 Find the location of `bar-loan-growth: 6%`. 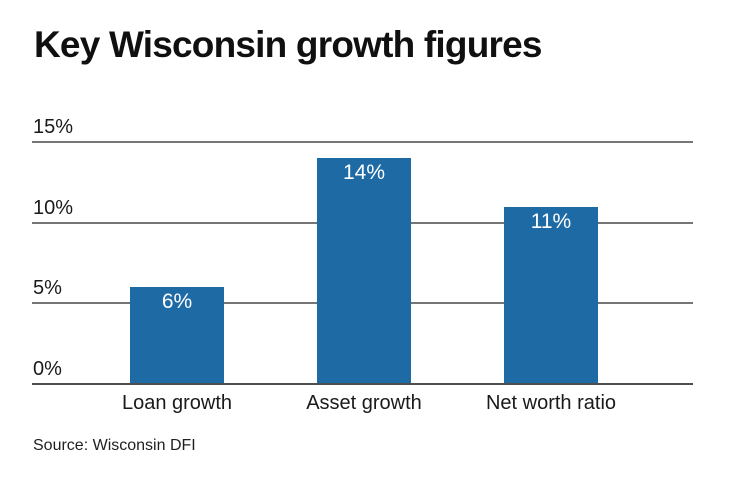

bar-loan-growth: 6% is located at coordinates (177, 335).